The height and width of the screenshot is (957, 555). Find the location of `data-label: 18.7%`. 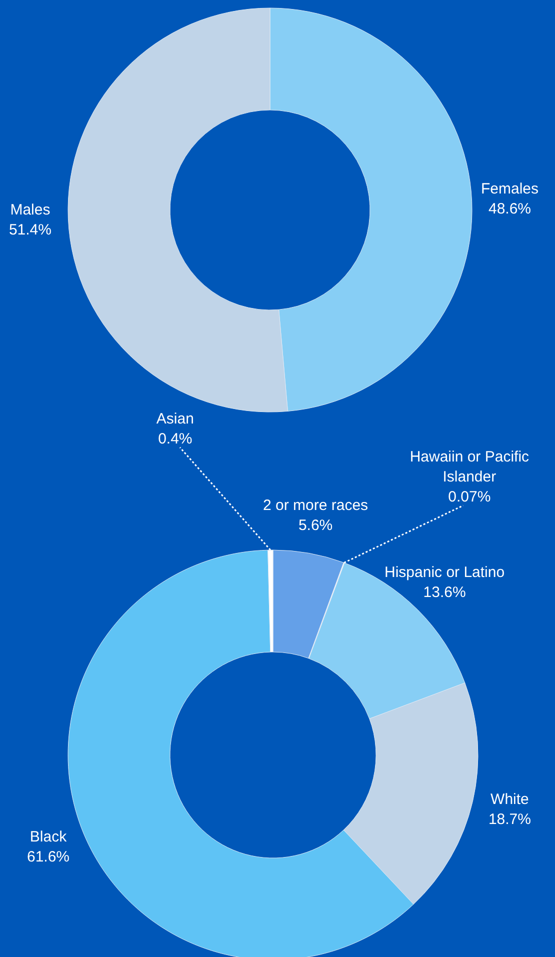

data-label: 18.7% is located at coordinates (509, 819).